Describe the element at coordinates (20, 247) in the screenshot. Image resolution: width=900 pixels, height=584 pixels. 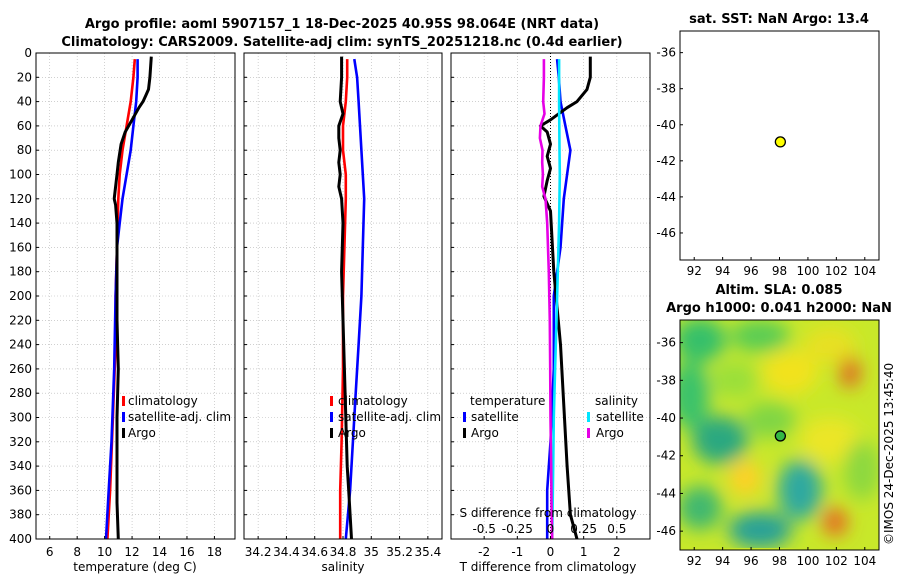
I see `y-tick-label: 160` at that location.